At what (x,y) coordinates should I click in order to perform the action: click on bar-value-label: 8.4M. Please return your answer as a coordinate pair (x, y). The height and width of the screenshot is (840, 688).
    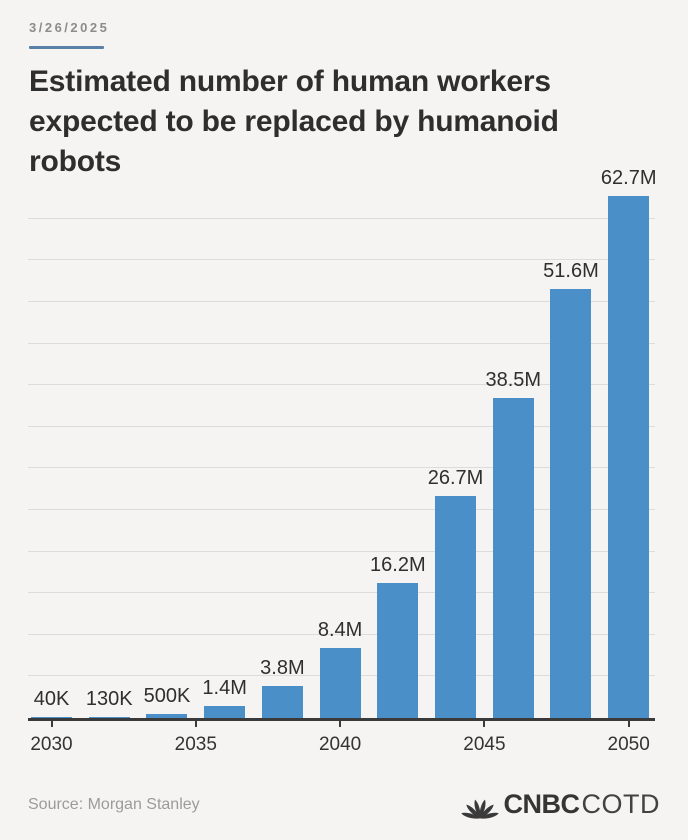
    Looking at the image, I should click on (340, 630).